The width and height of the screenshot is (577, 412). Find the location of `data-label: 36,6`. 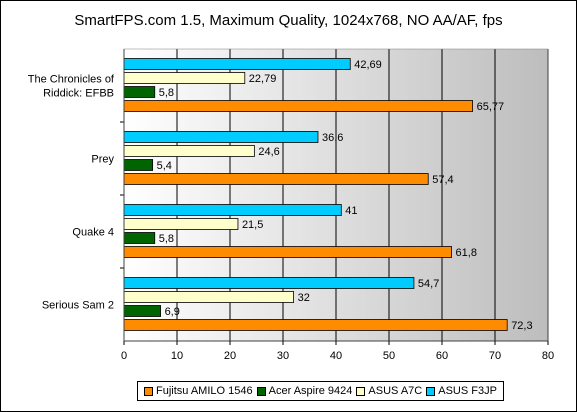

data-label: 36,6 is located at coordinates (332, 138).